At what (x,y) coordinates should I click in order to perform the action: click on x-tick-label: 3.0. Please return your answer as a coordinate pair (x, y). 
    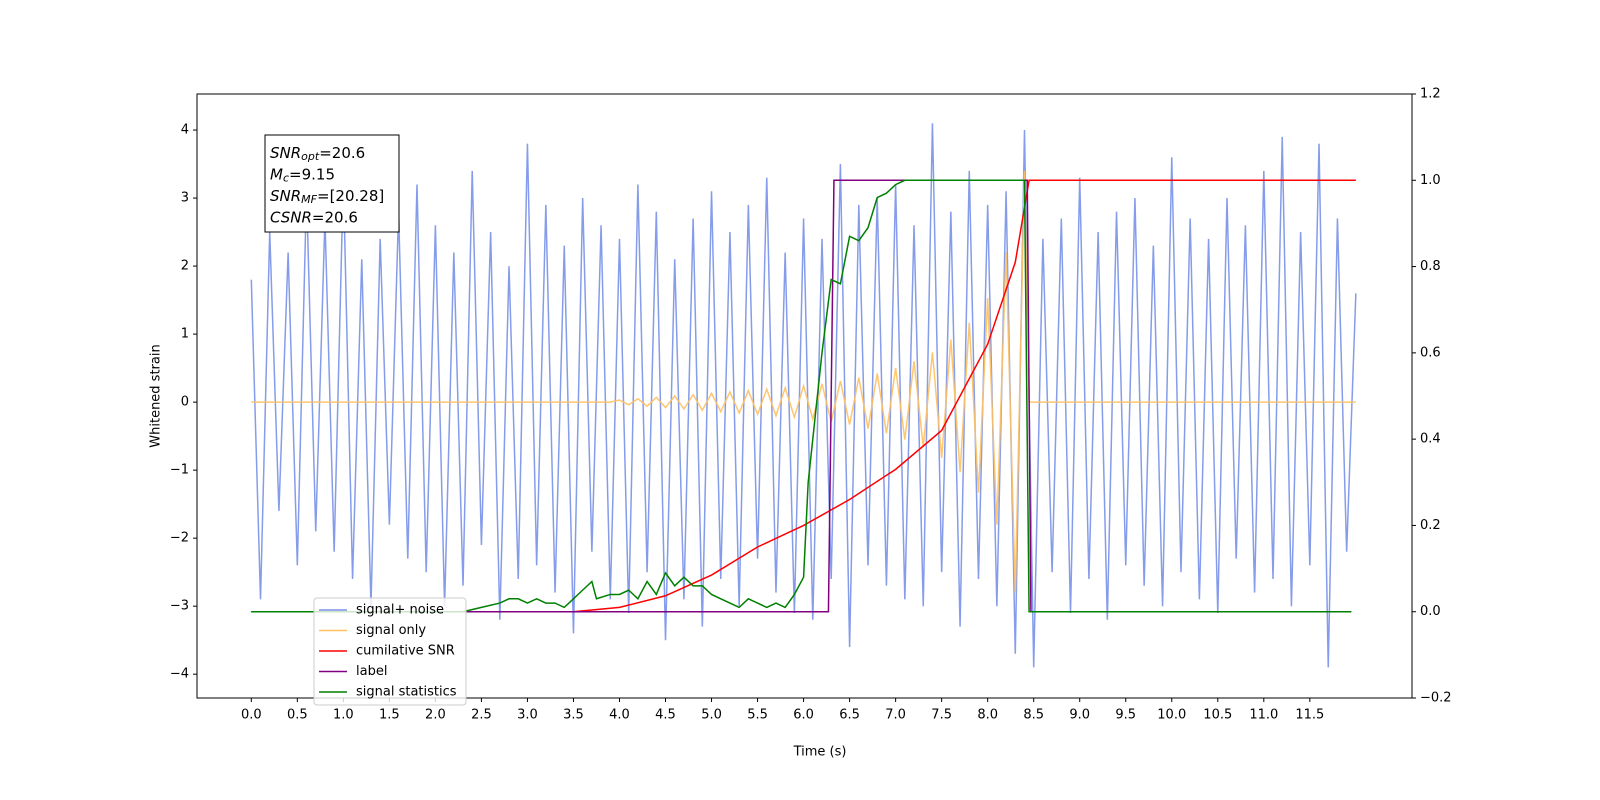
    Looking at the image, I should click on (527, 715).